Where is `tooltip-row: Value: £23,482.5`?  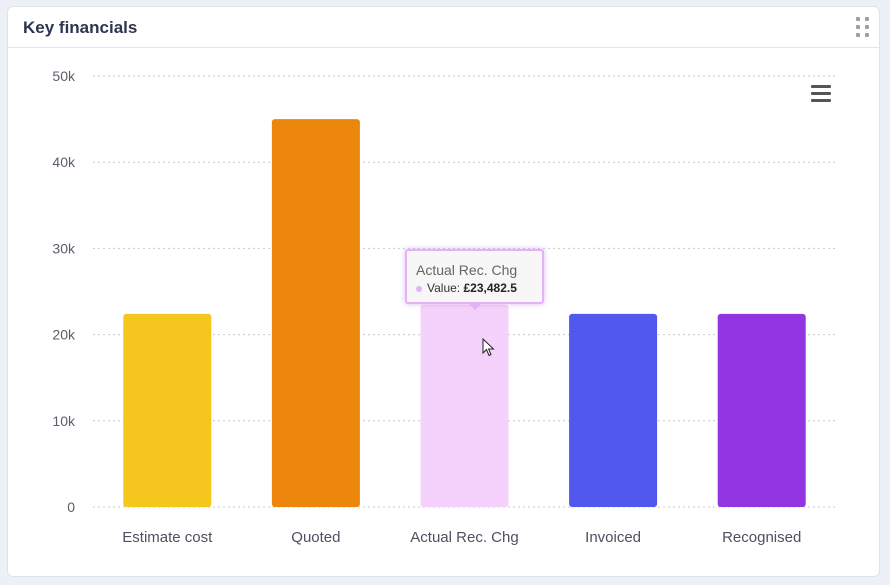
tooltip-row: Value: £23,482.5 is located at coordinates (466, 288).